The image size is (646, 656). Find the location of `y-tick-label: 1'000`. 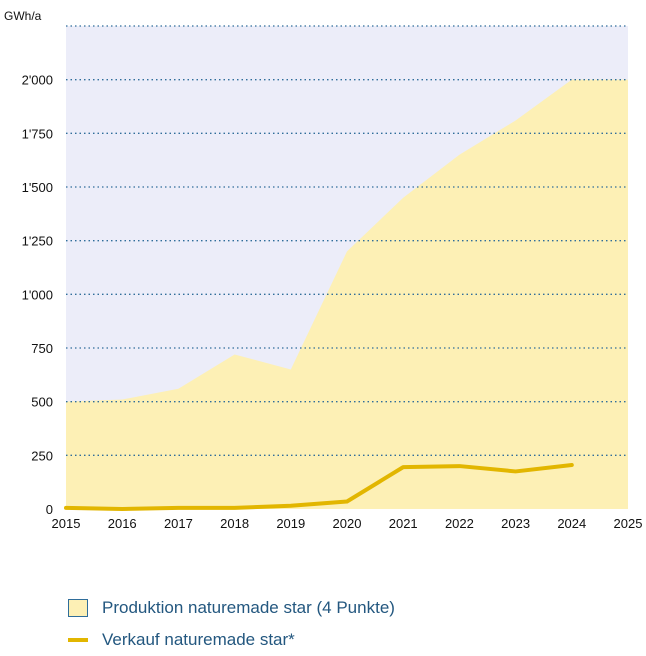

y-tick-label: 1'000 is located at coordinates (37, 294).